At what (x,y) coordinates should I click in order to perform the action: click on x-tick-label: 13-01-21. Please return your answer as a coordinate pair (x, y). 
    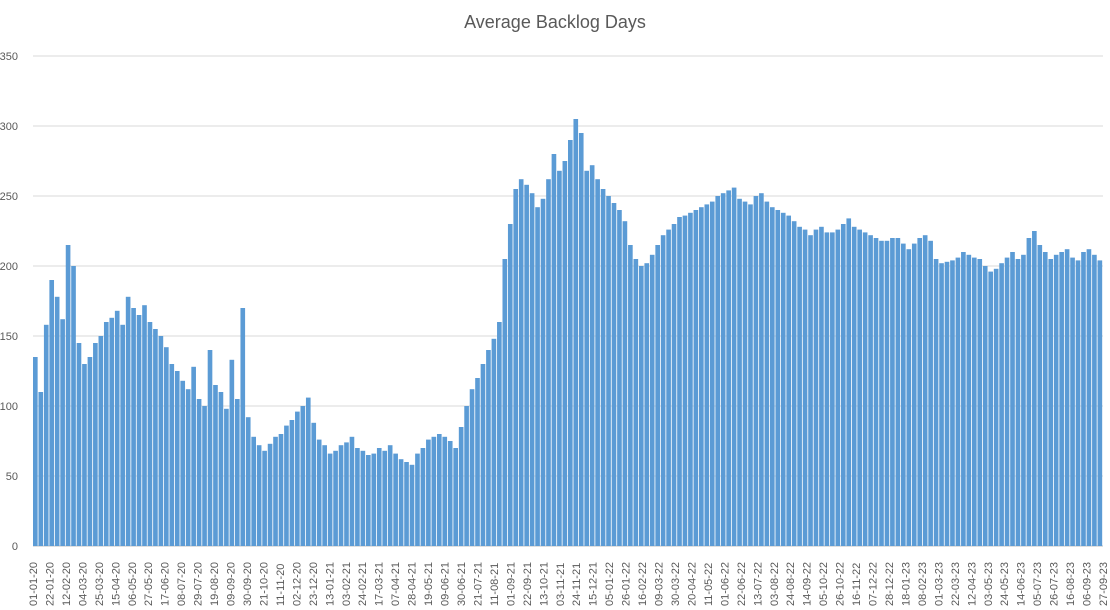
    Looking at the image, I should click on (330, 584).